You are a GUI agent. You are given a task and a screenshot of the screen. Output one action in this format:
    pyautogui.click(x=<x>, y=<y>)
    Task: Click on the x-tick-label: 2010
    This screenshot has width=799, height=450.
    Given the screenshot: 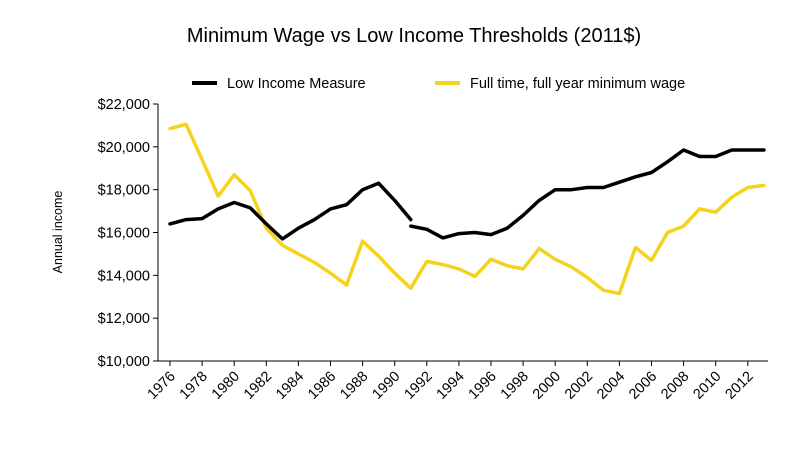 What is the action you would take?
    pyautogui.click(x=707, y=386)
    